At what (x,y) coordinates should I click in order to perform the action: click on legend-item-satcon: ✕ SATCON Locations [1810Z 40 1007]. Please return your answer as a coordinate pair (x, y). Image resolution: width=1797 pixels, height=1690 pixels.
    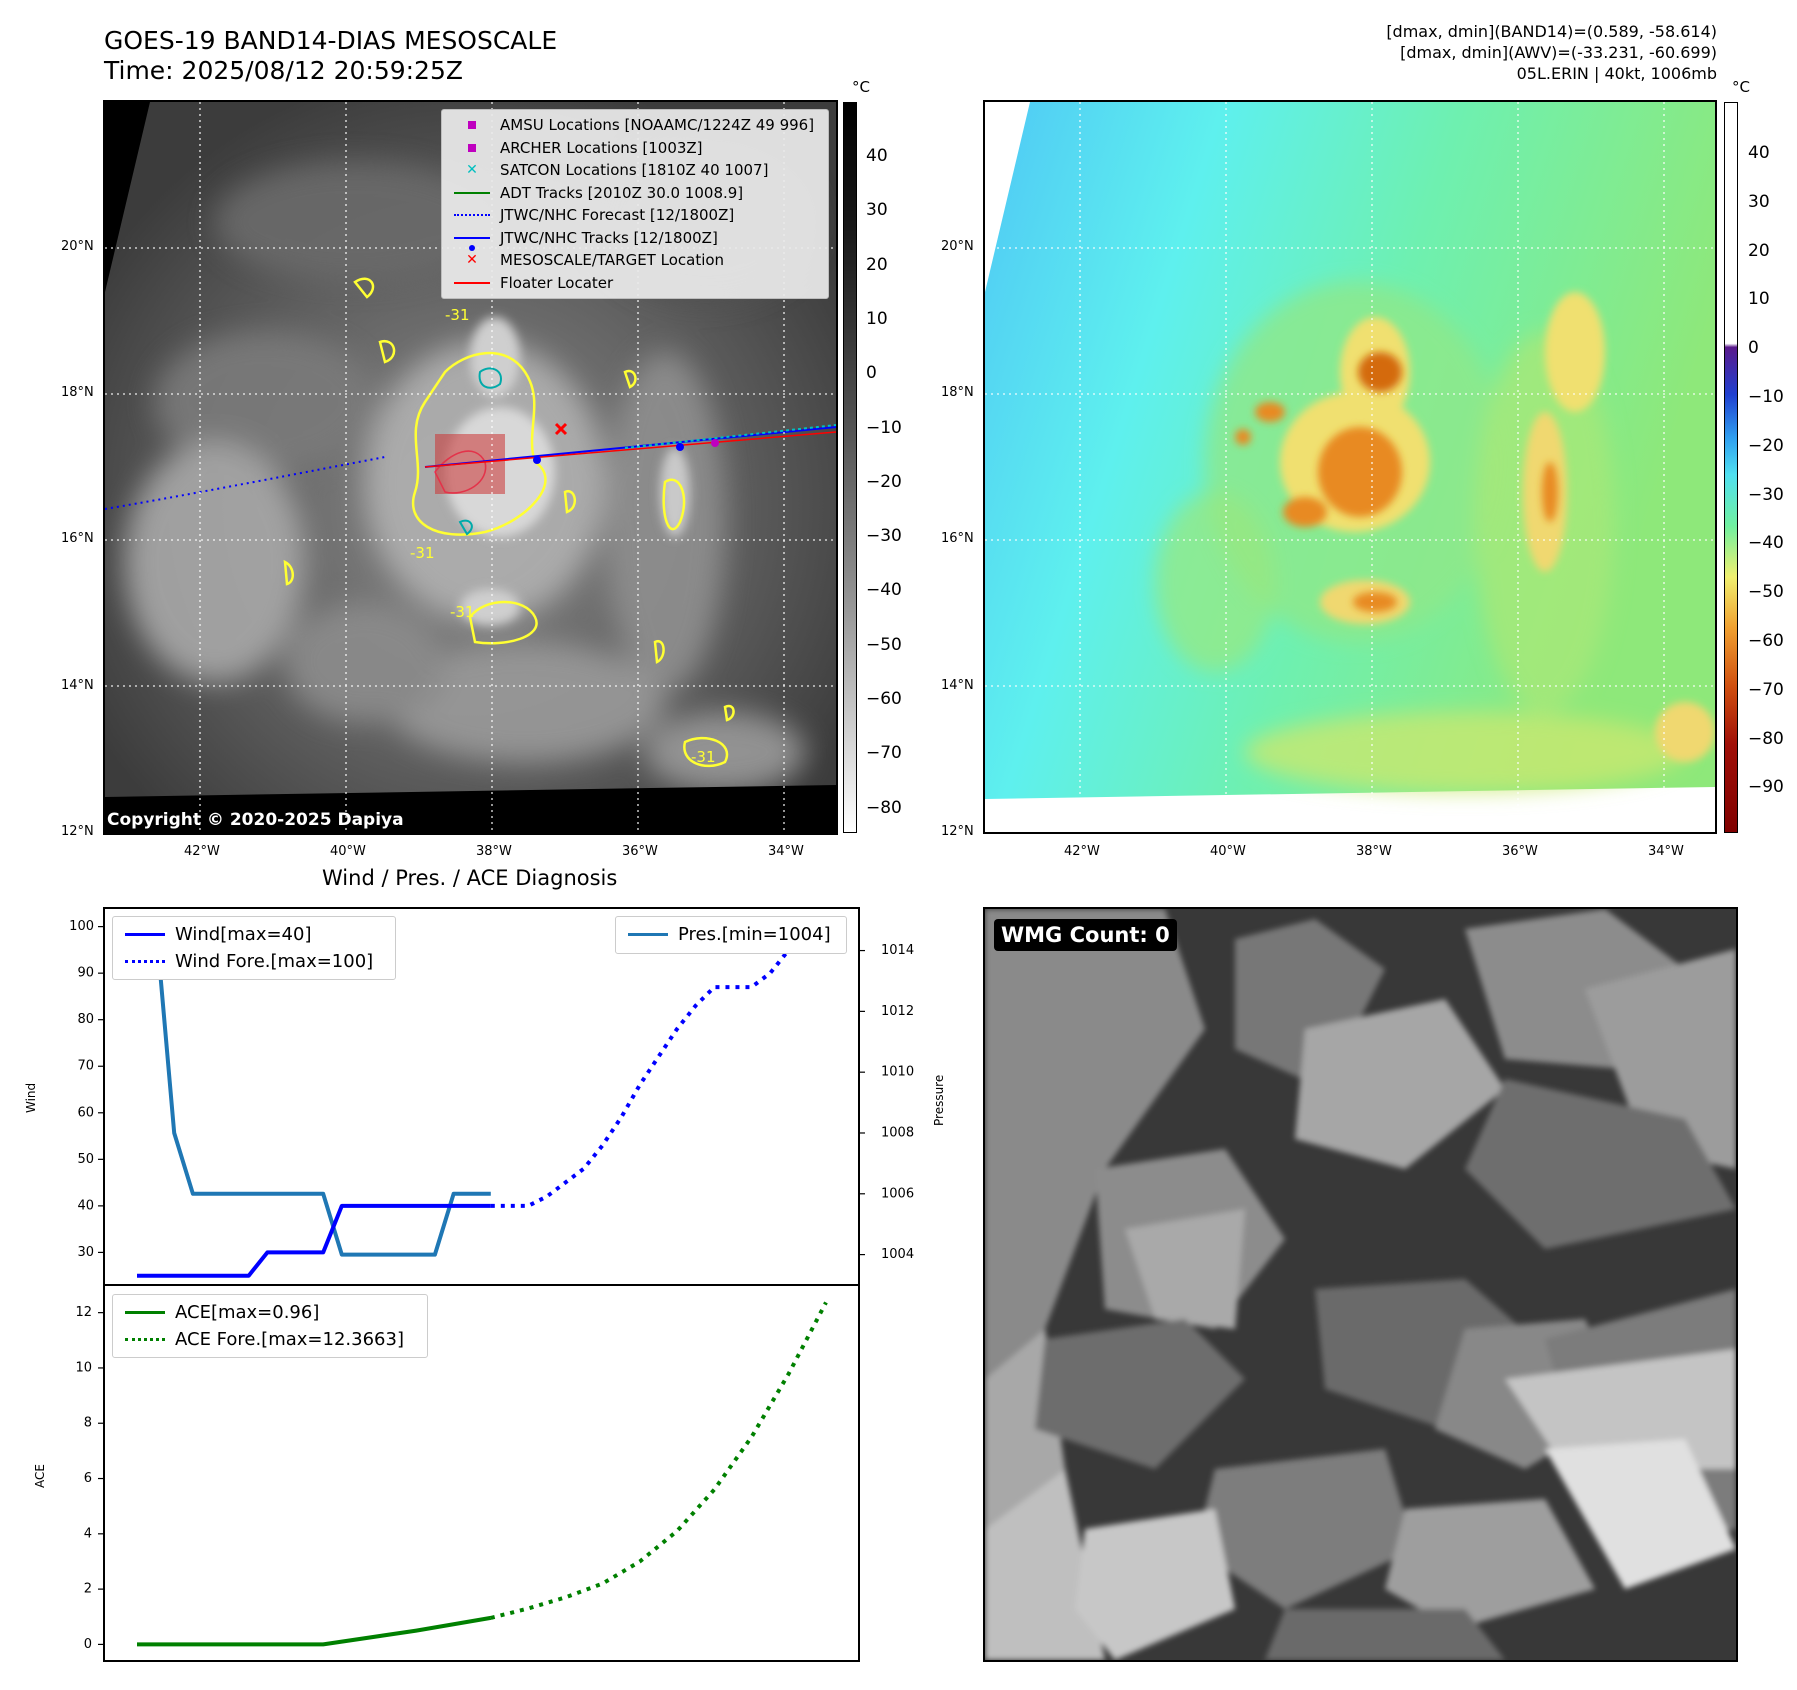
    Looking at the image, I should click on (635, 170).